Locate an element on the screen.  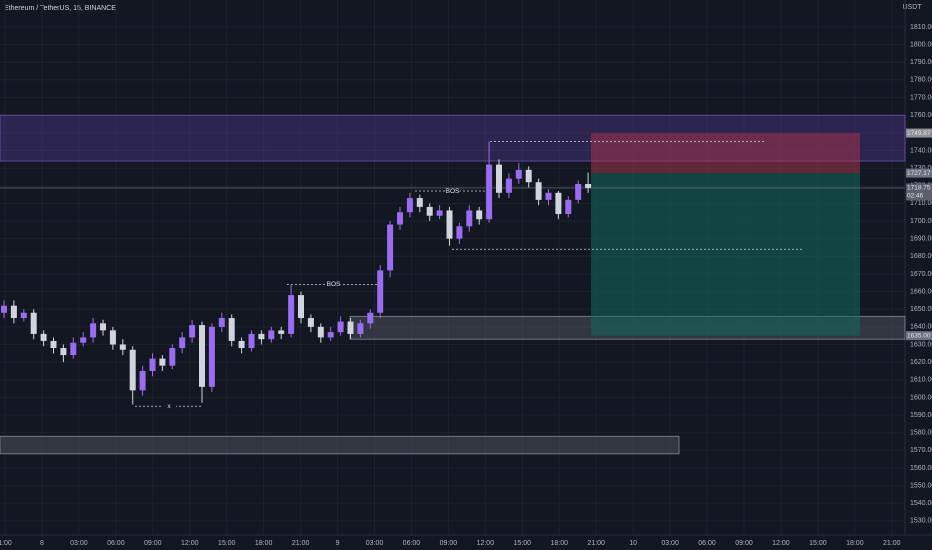
y-tick-label: 1560.00 is located at coordinates (921, 468).